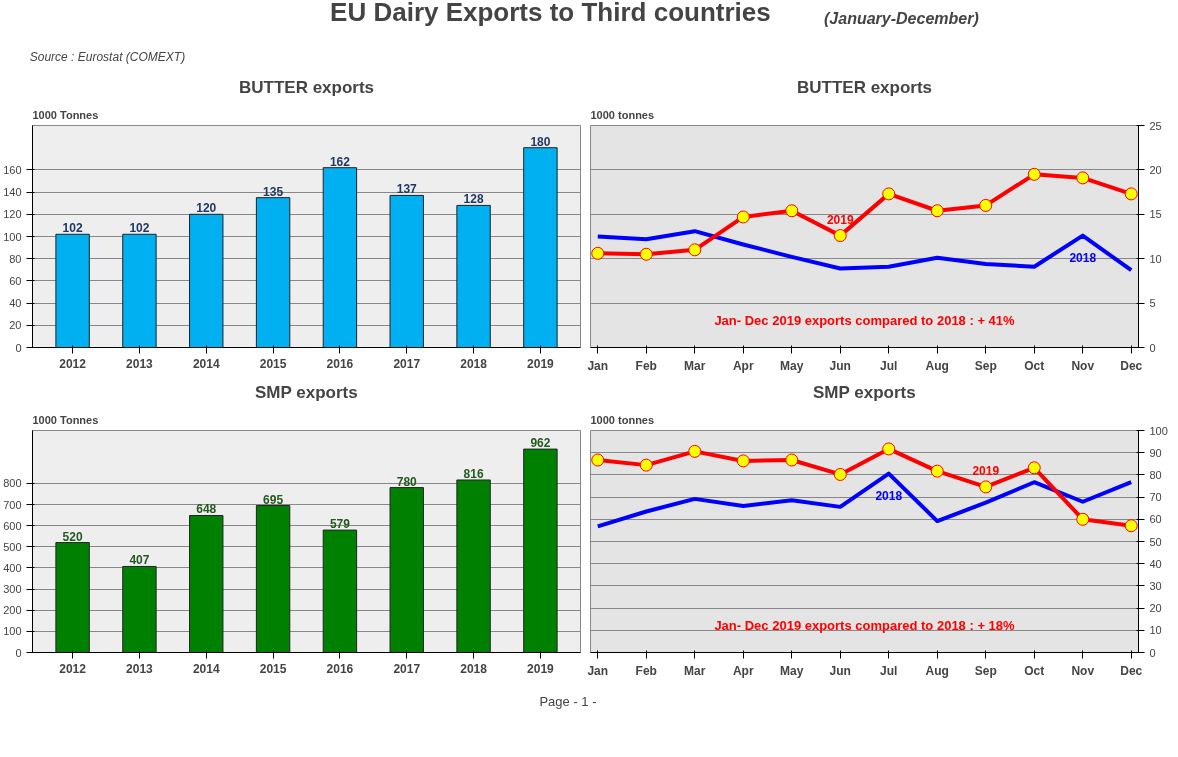  I want to click on data-label: 962, so click(540, 443).